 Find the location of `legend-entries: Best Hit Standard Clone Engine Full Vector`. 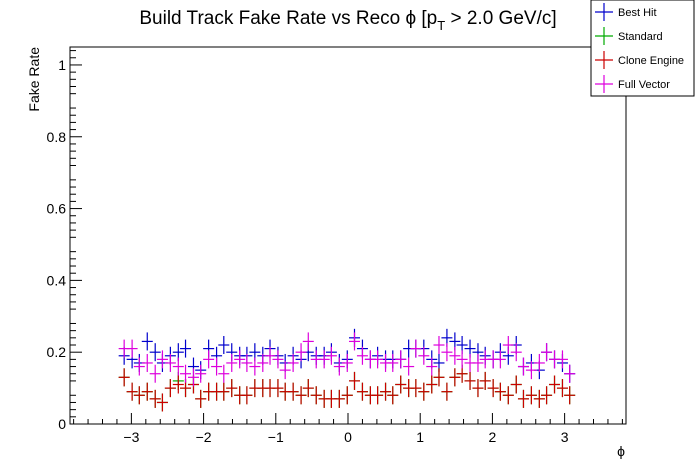

legend-entries: Best Hit Standard Clone Engine Full Vector is located at coordinates (639, 48).